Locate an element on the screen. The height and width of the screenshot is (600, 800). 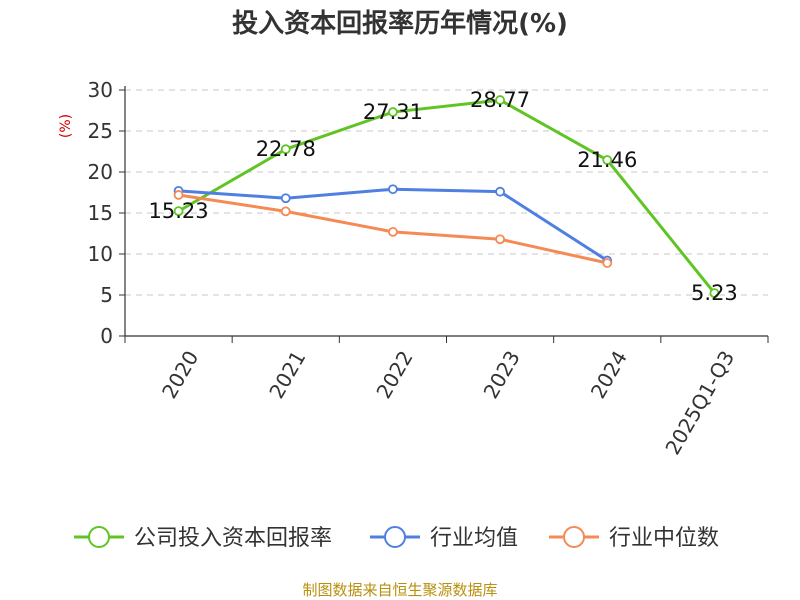
source-note: 制图数据来自恒生聚源数据库 is located at coordinates (399, 590).